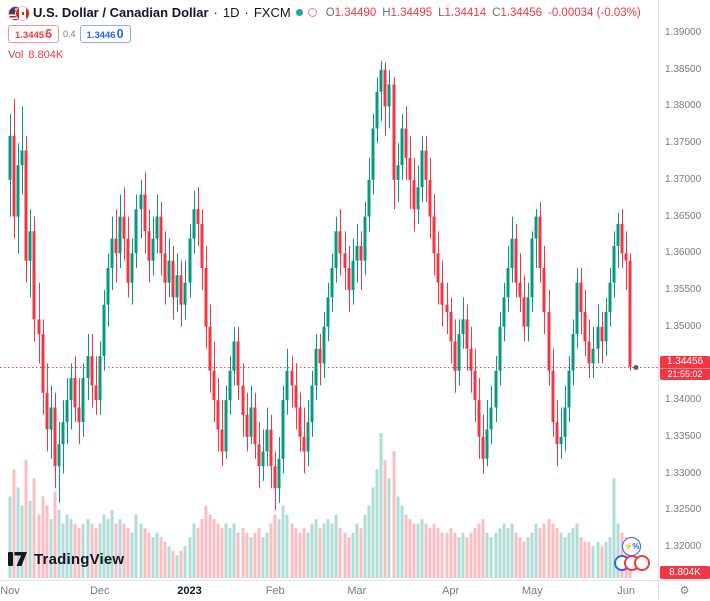  What do you see at coordinates (34, 34) in the screenshot?
I see `sell-button: 1.3445 6` at bounding box center [34, 34].